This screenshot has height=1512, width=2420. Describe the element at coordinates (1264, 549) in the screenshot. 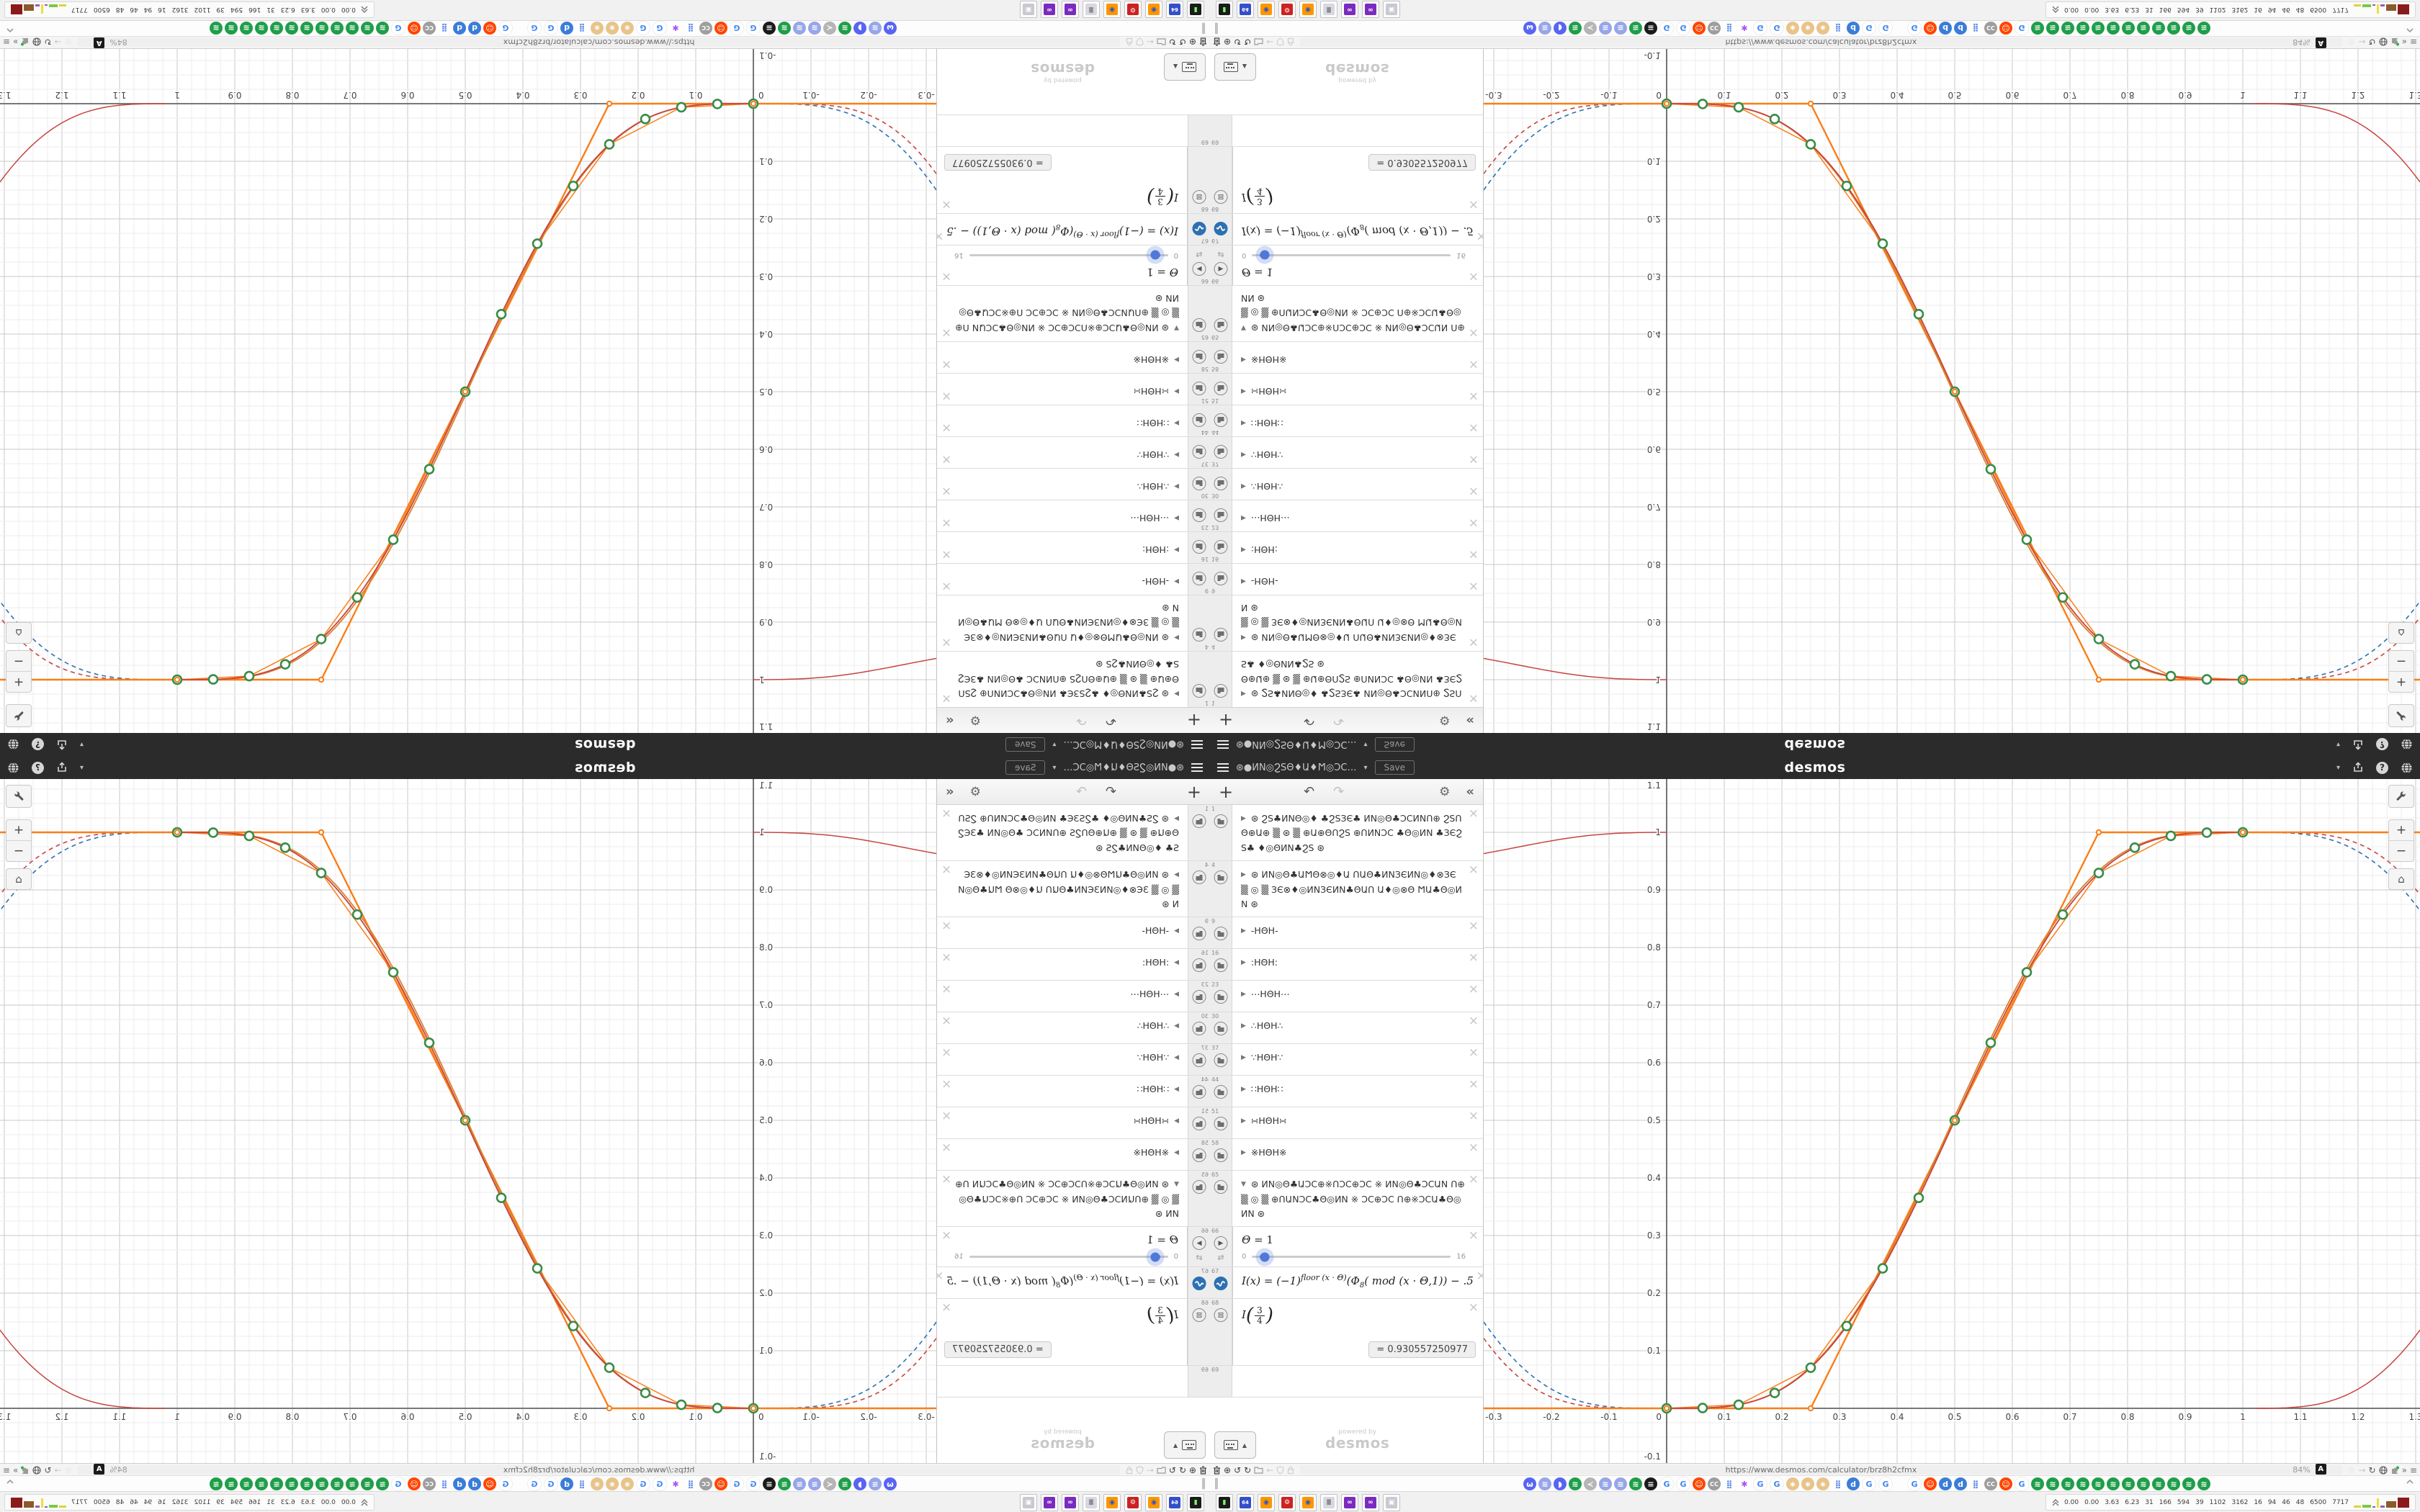

I see `folder-title: :ΗΘΗ:` at that location.